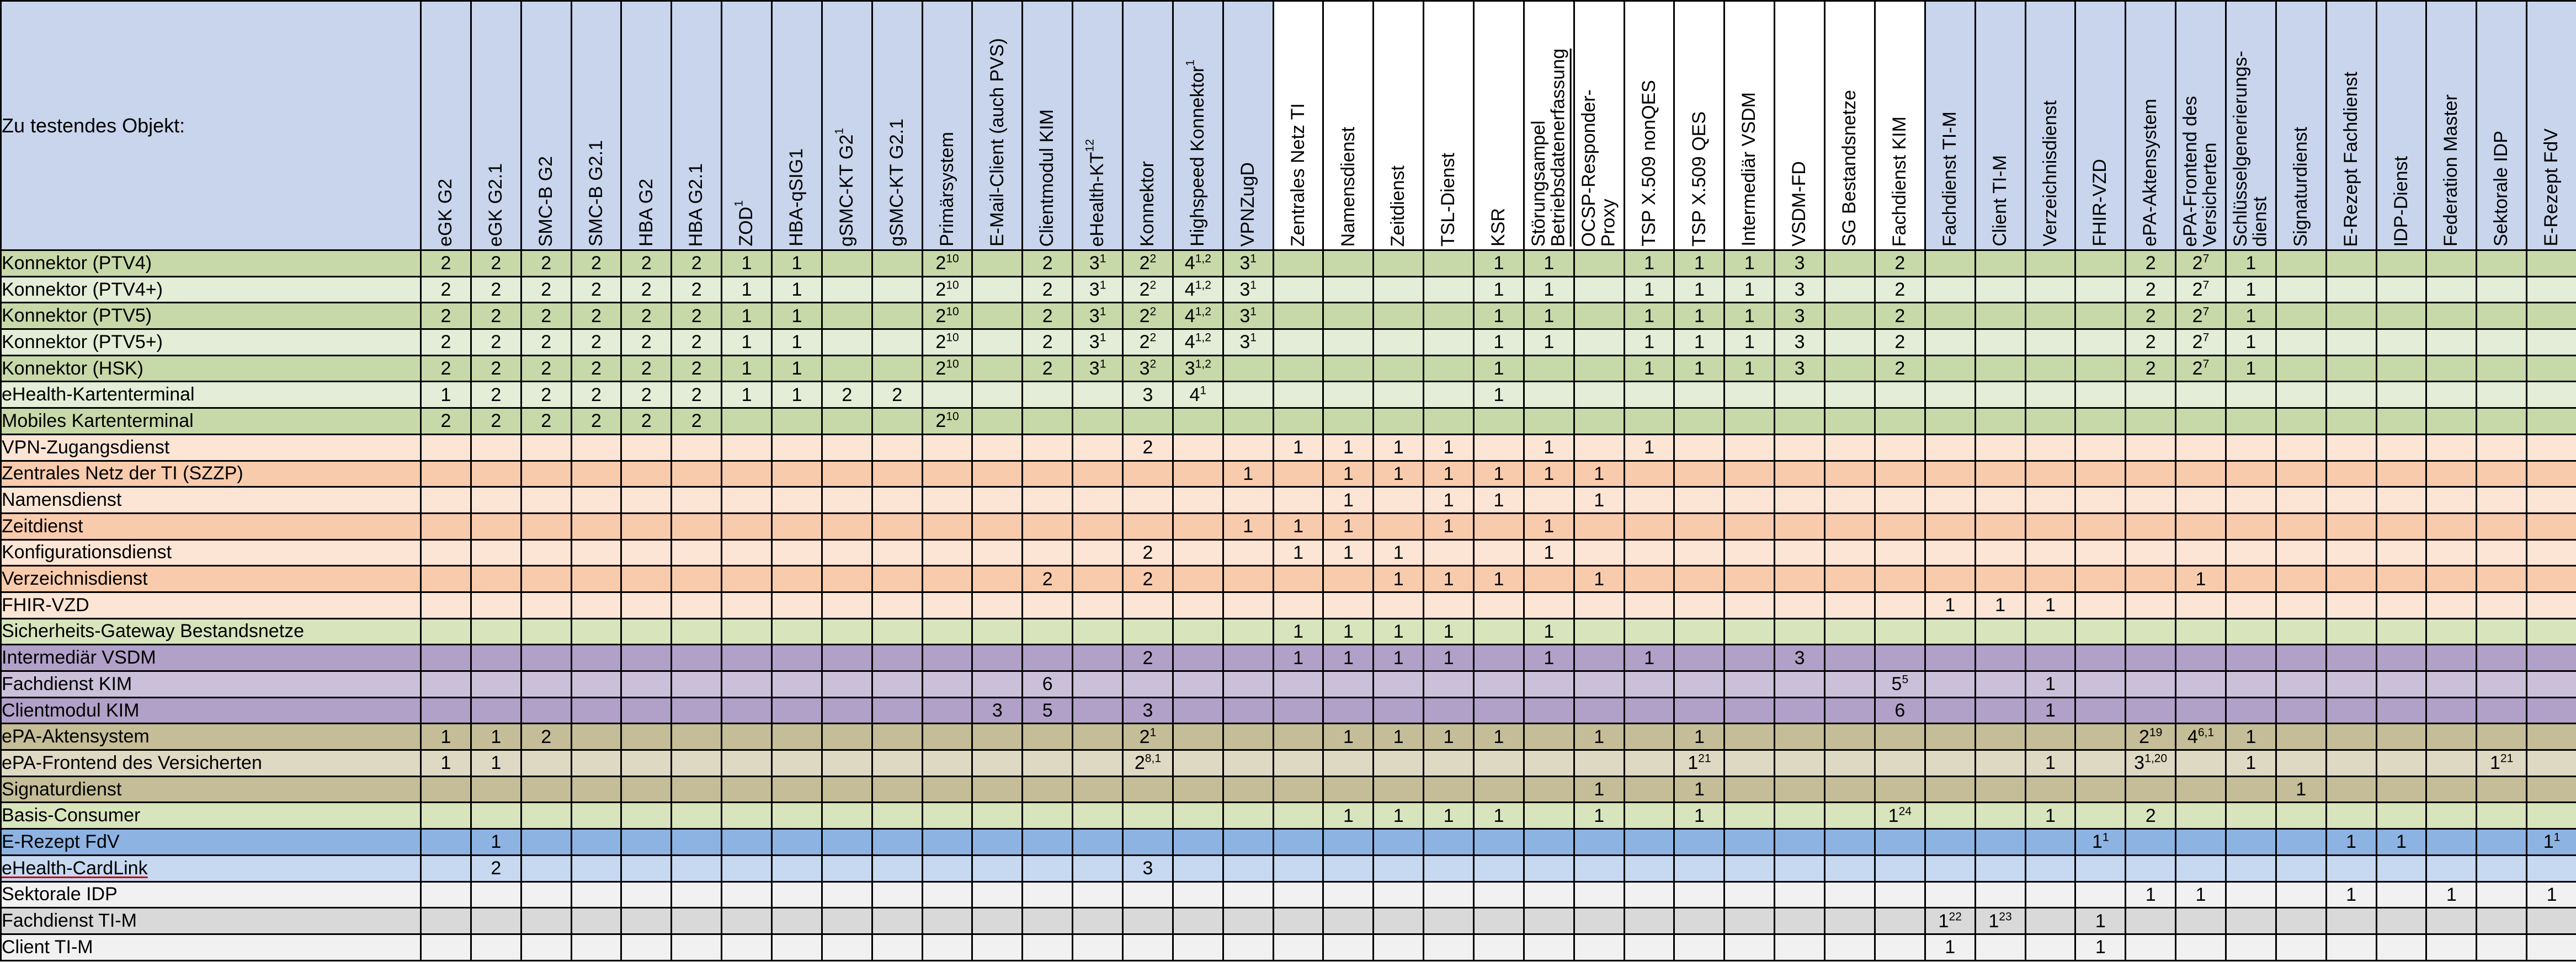  Describe the element at coordinates (1148, 763) in the screenshot. I see `matrix-cell: 28,1` at that location.